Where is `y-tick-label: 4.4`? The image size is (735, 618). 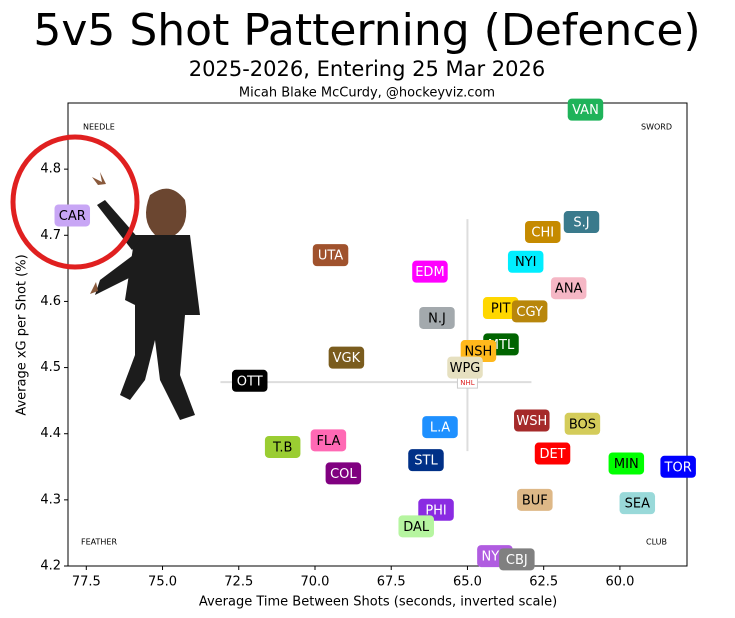 y-tick-label: 4.4 is located at coordinates (50, 433).